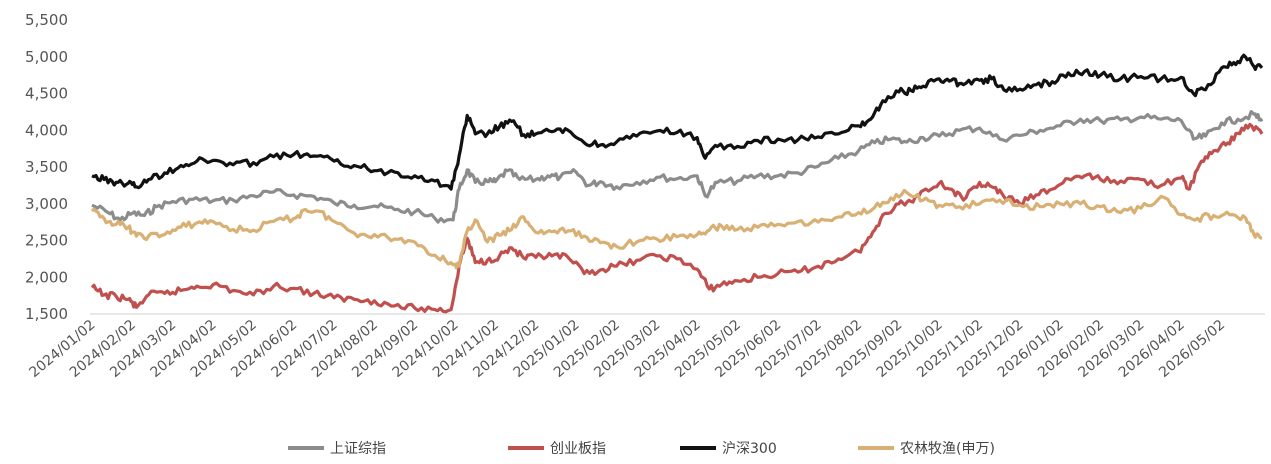  I want to click on legend-label: 创业板指, so click(578, 449).